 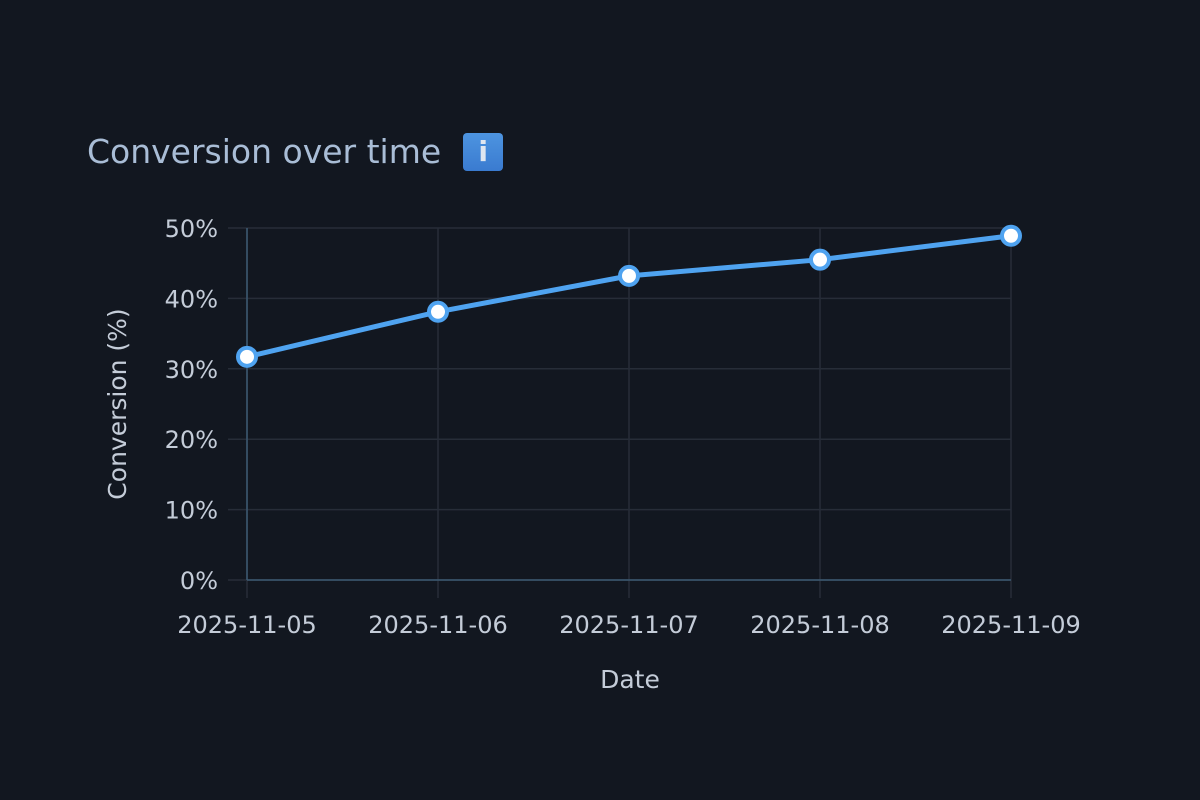 What do you see at coordinates (630, 679) in the screenshot?
I see `x-axis-title: Date` at bounding box center [630, 679].